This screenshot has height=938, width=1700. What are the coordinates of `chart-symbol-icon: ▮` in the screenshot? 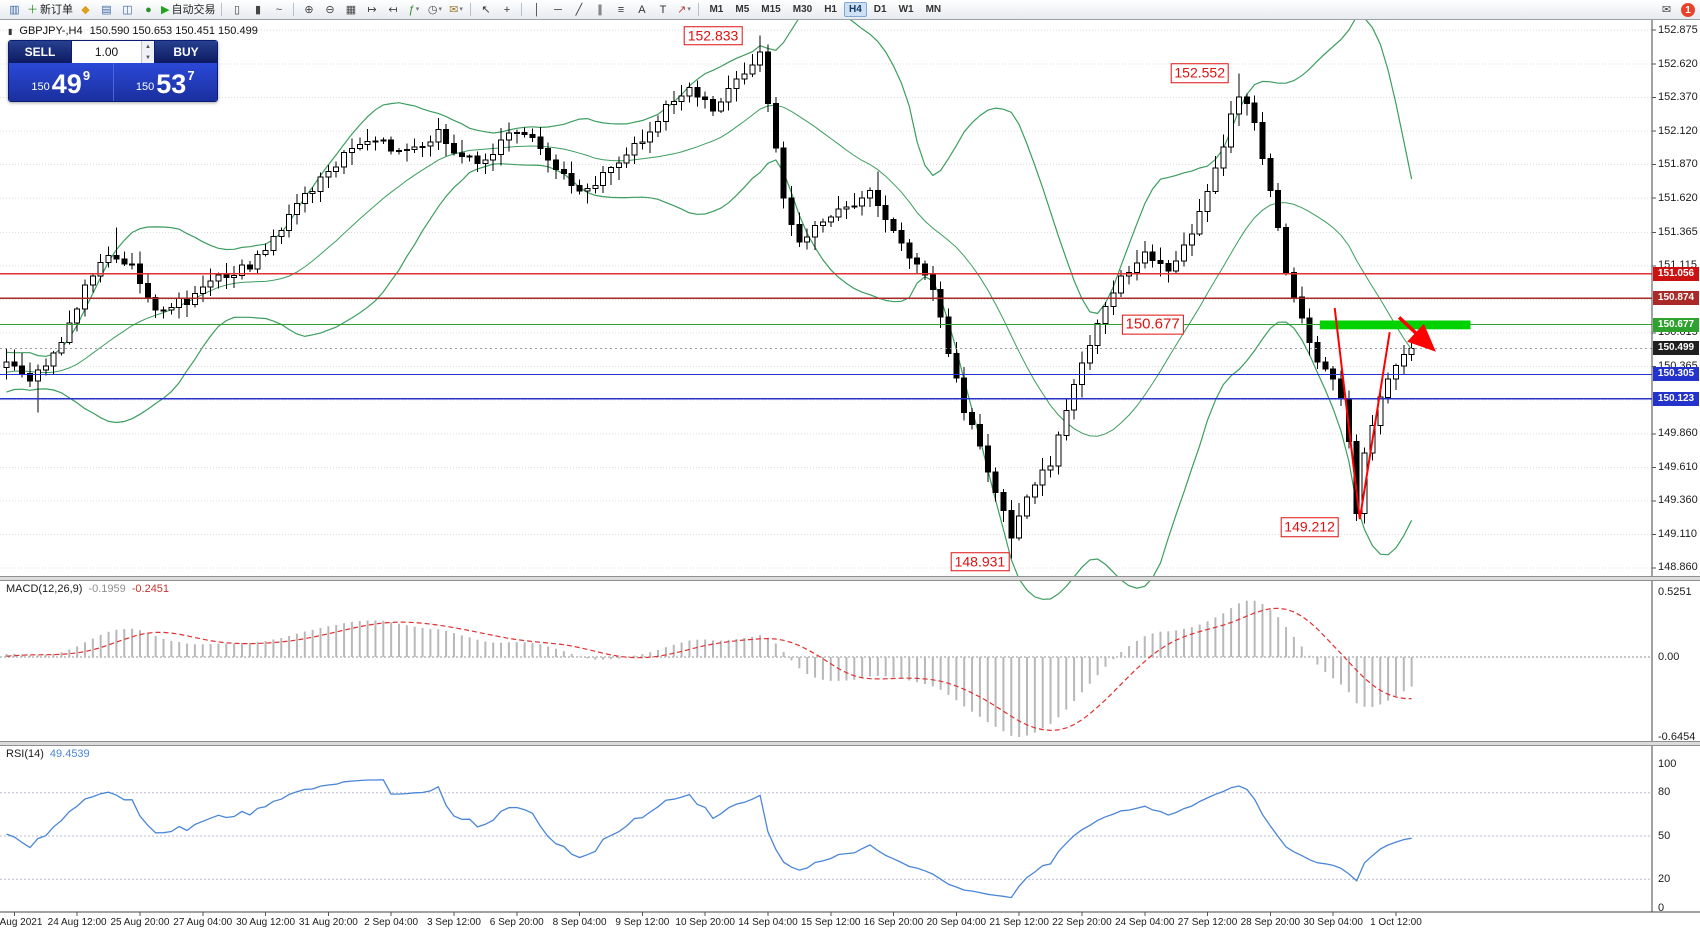 It's located at (10, 31).